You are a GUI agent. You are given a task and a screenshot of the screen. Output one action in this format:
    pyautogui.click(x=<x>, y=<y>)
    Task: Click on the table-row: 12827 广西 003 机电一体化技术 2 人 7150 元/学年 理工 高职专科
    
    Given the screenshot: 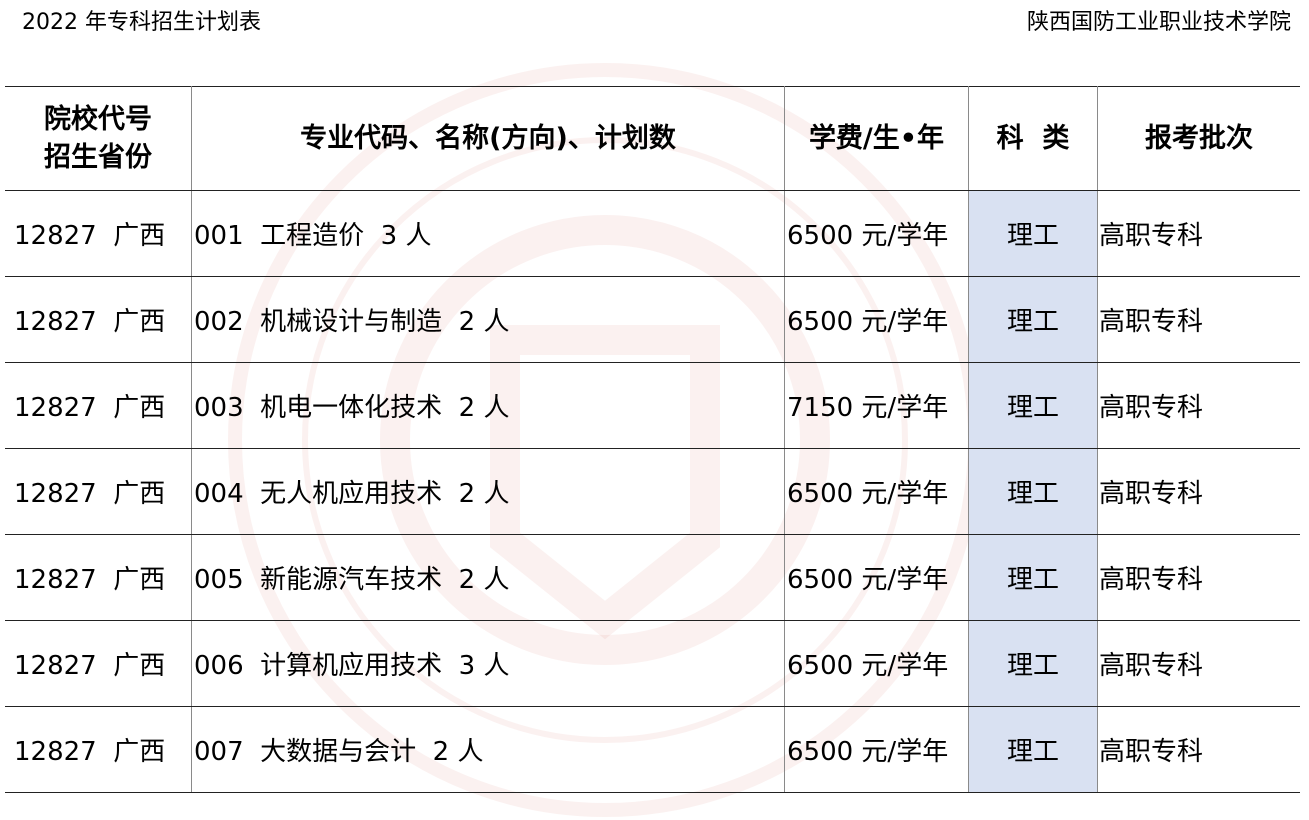 What is the action you would take?
    pyautogui.click(x=652, y=405)
    